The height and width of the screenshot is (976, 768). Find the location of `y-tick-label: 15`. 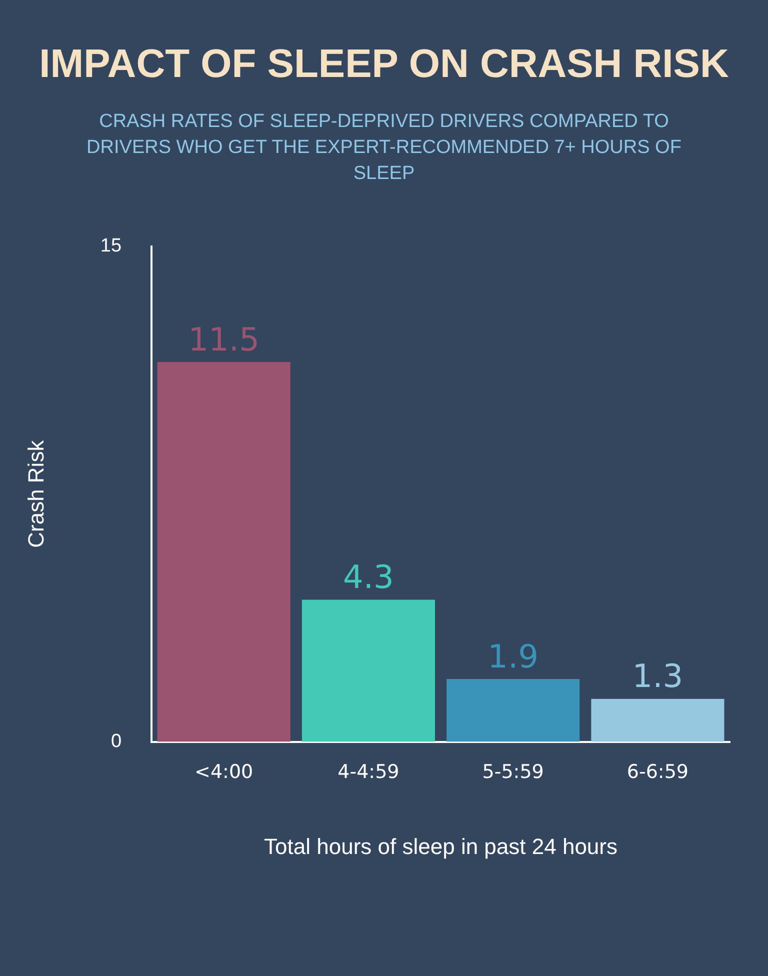

y-tick-label: 15 is located at coordinates (111, 246).